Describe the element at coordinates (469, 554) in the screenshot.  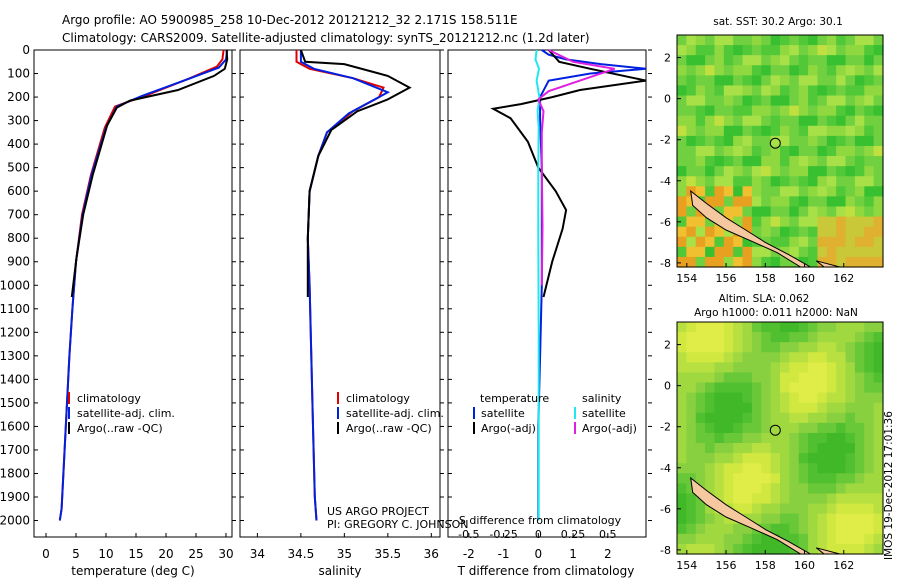
I see `x-tick-label: -2` at that location.